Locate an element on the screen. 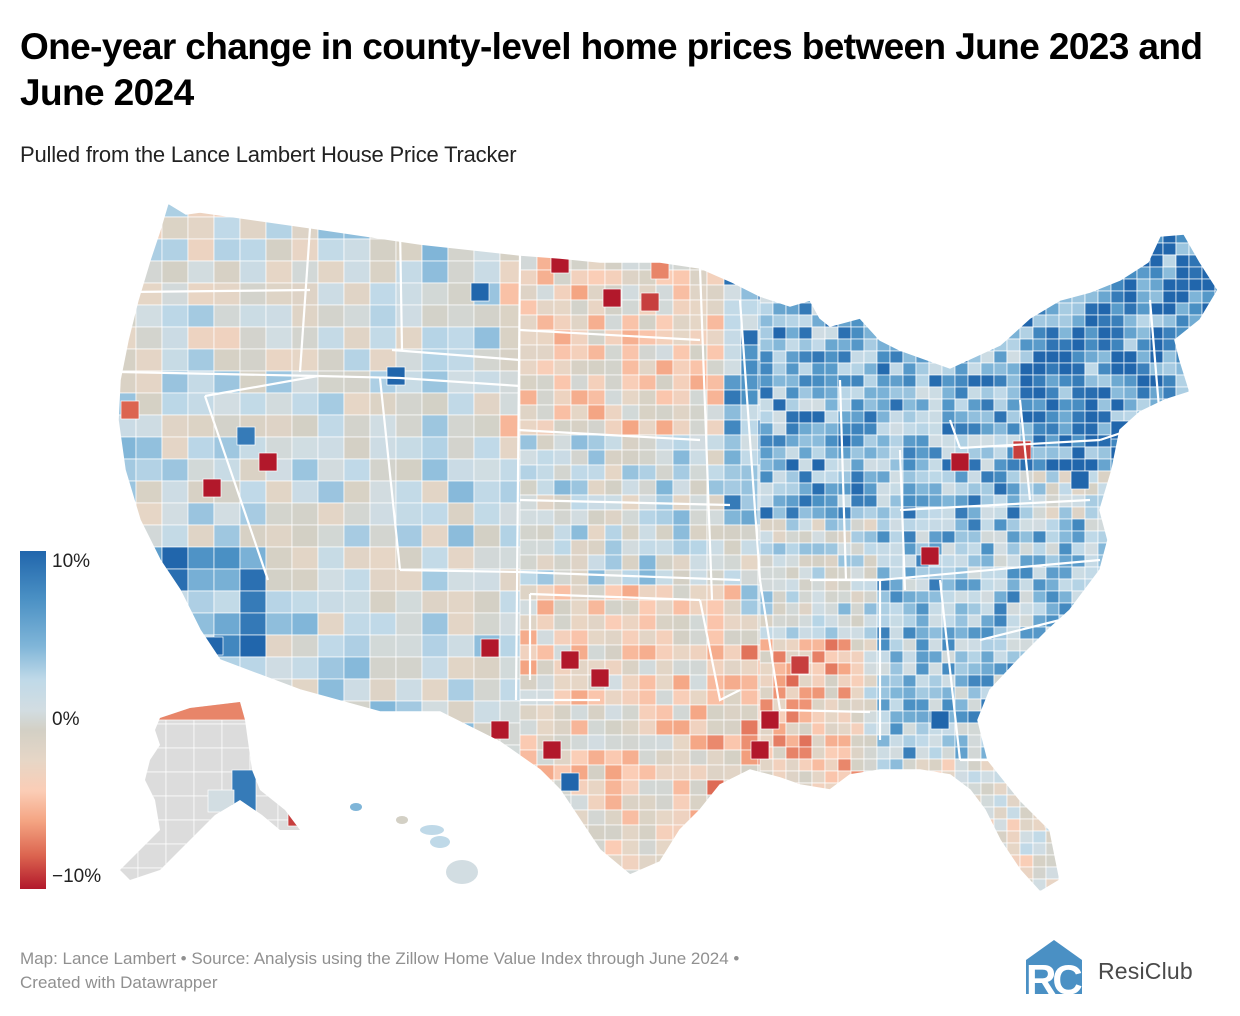 This screenshot has height=1016, width=1240. logo-text: ResiClub is located at coordinates (1145, 971).